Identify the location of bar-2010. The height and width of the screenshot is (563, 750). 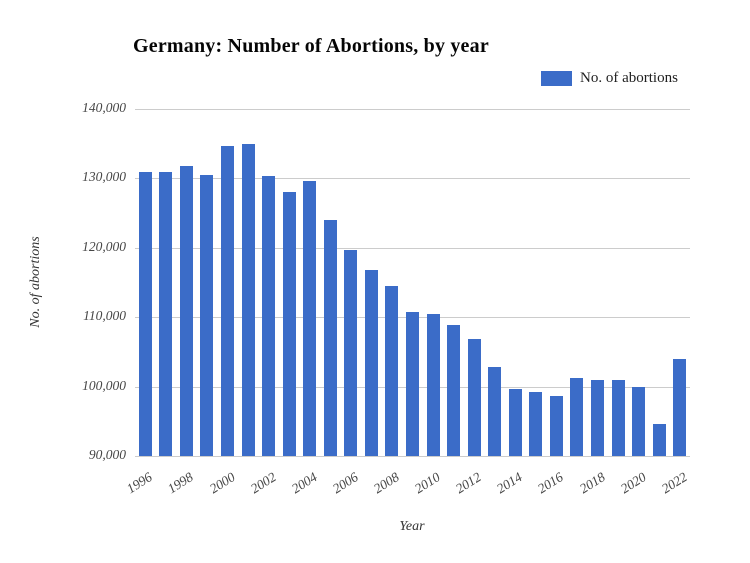
(433, 385).